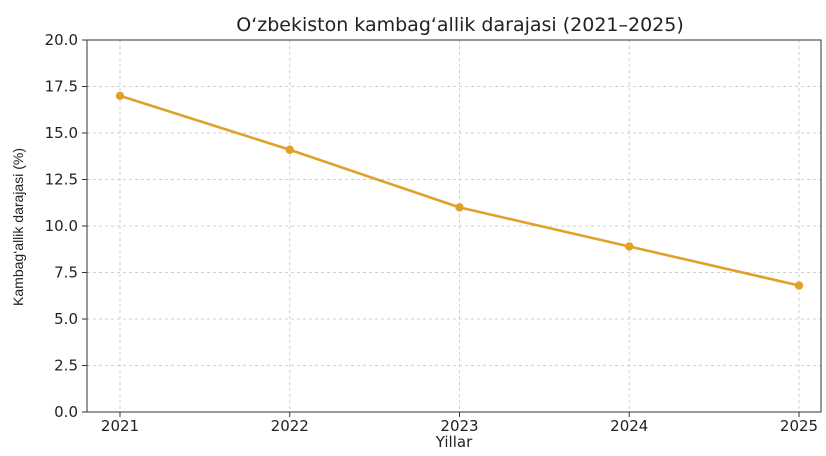 The image size is (826, 456). What do you see at coordinates (61, 87) in the screenshot?
I see `y-tick-label: 17.5` at bounding box center [61, 87].